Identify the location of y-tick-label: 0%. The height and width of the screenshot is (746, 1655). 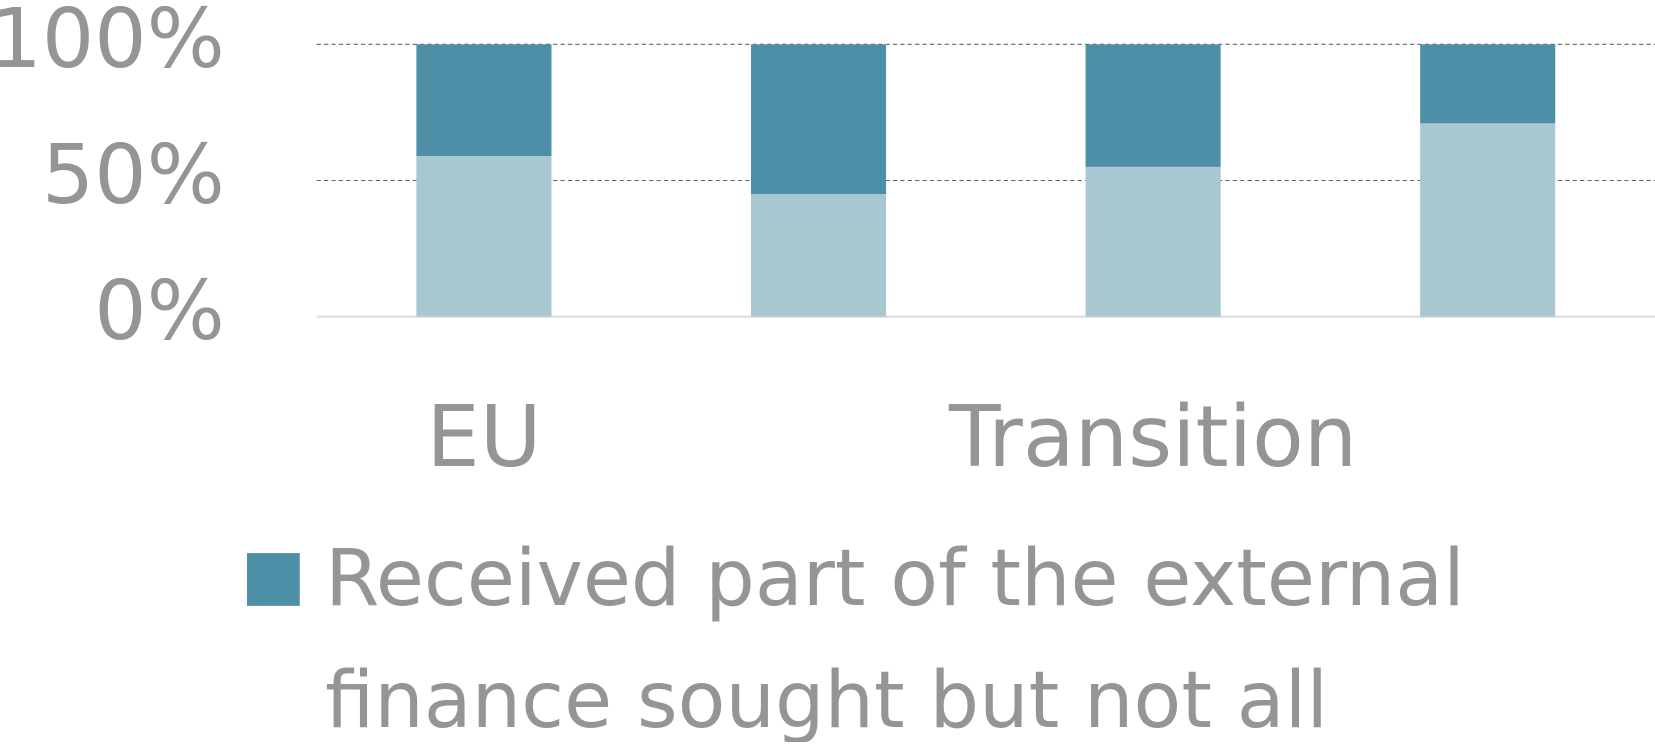
(159, 311).